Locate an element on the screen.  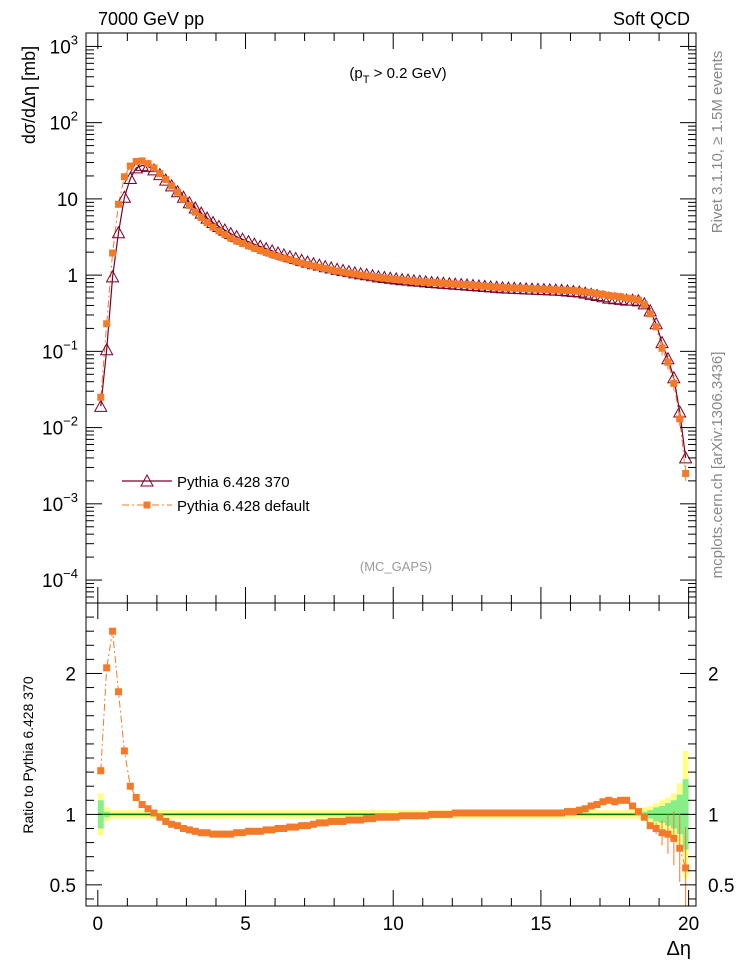
main-ytick-label: 10⁻¹ is located at coordinates (60, 350).